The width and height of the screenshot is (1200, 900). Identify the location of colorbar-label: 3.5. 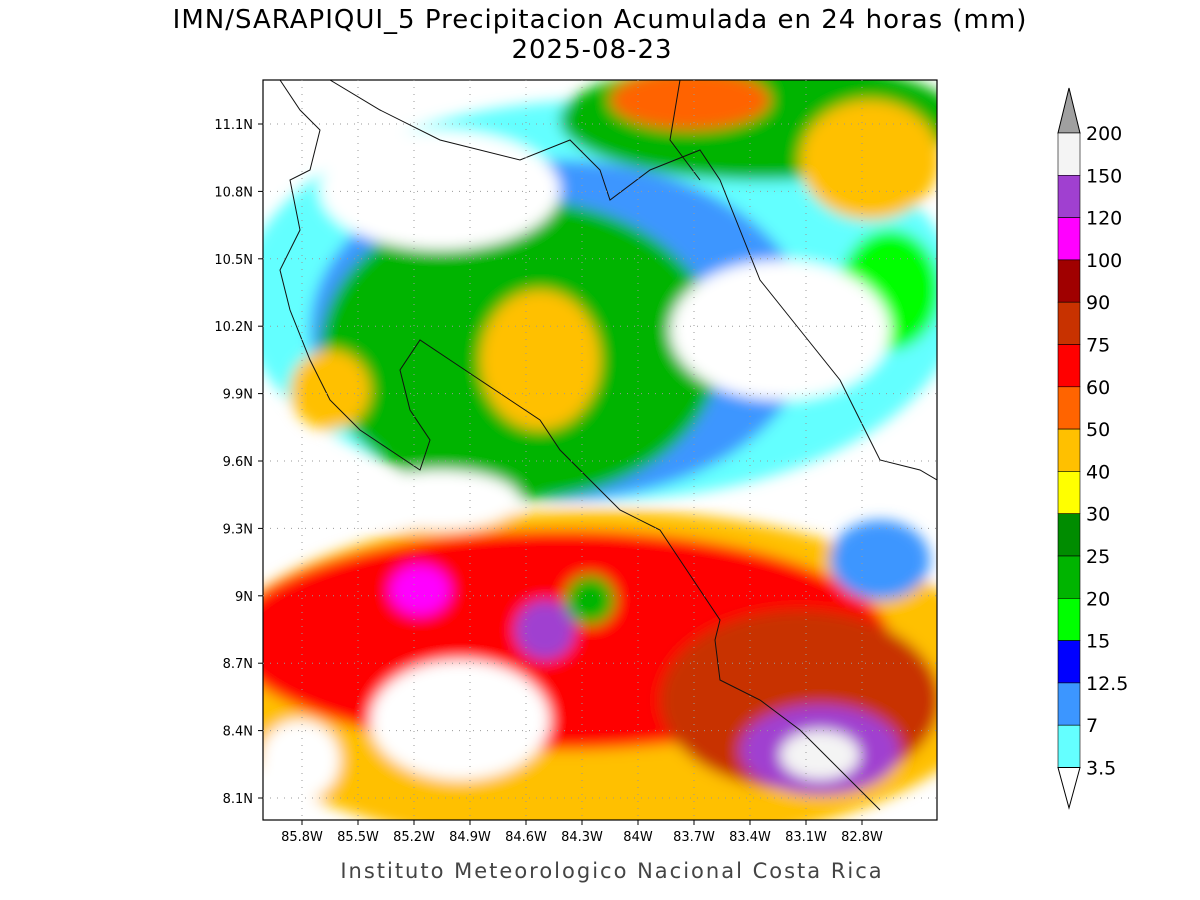
(1101, 769).